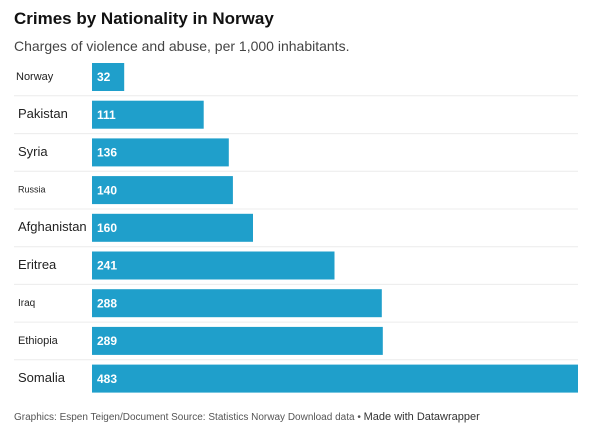 The image size is (600, 432). What do you see at coordinates (32, 189) in the screenshot?
I see `category-label-russia: Russia` at bounding box center [32, 189].